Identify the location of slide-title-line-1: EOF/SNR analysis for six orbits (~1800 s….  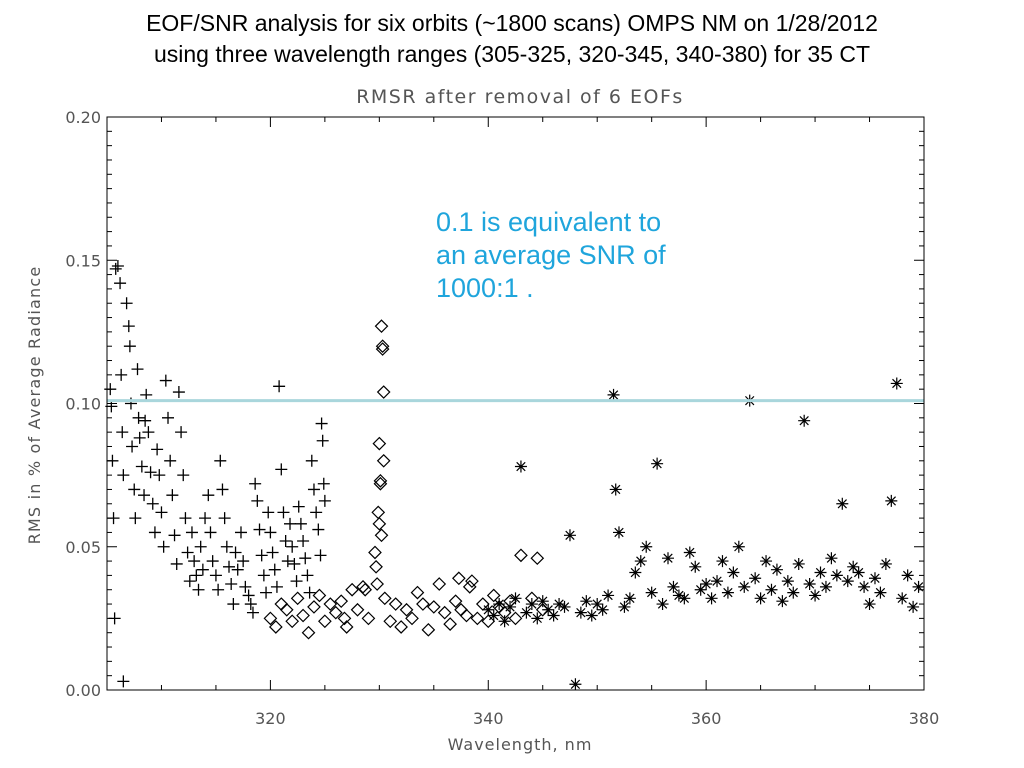
(512, 23).